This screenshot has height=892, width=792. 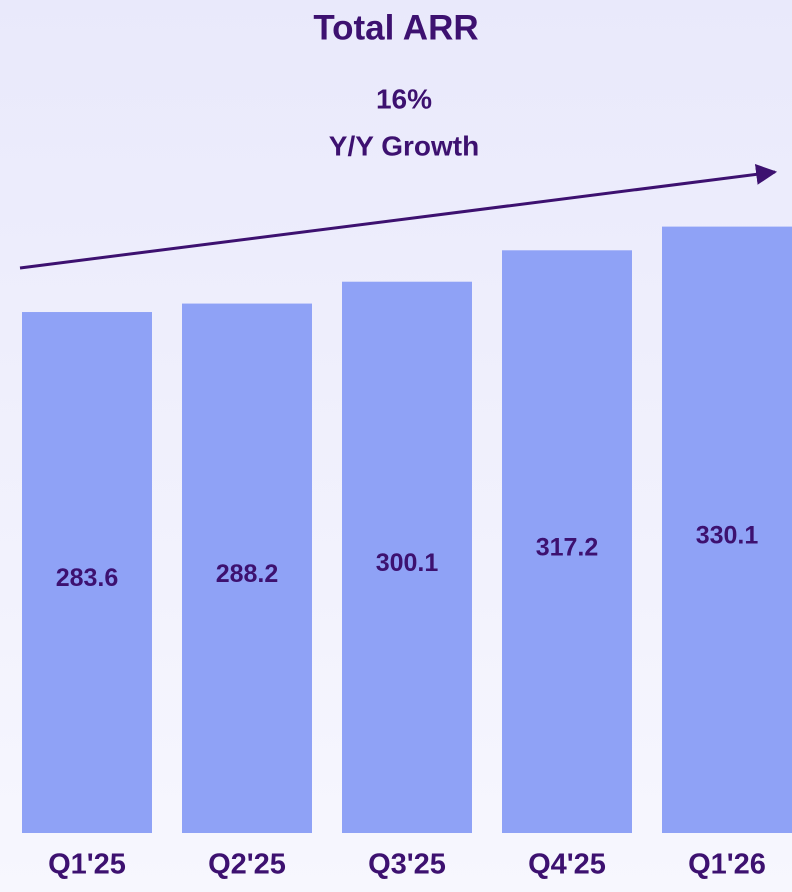 I want to click on chart-title: Total ARR, so click(x=395, y=27).